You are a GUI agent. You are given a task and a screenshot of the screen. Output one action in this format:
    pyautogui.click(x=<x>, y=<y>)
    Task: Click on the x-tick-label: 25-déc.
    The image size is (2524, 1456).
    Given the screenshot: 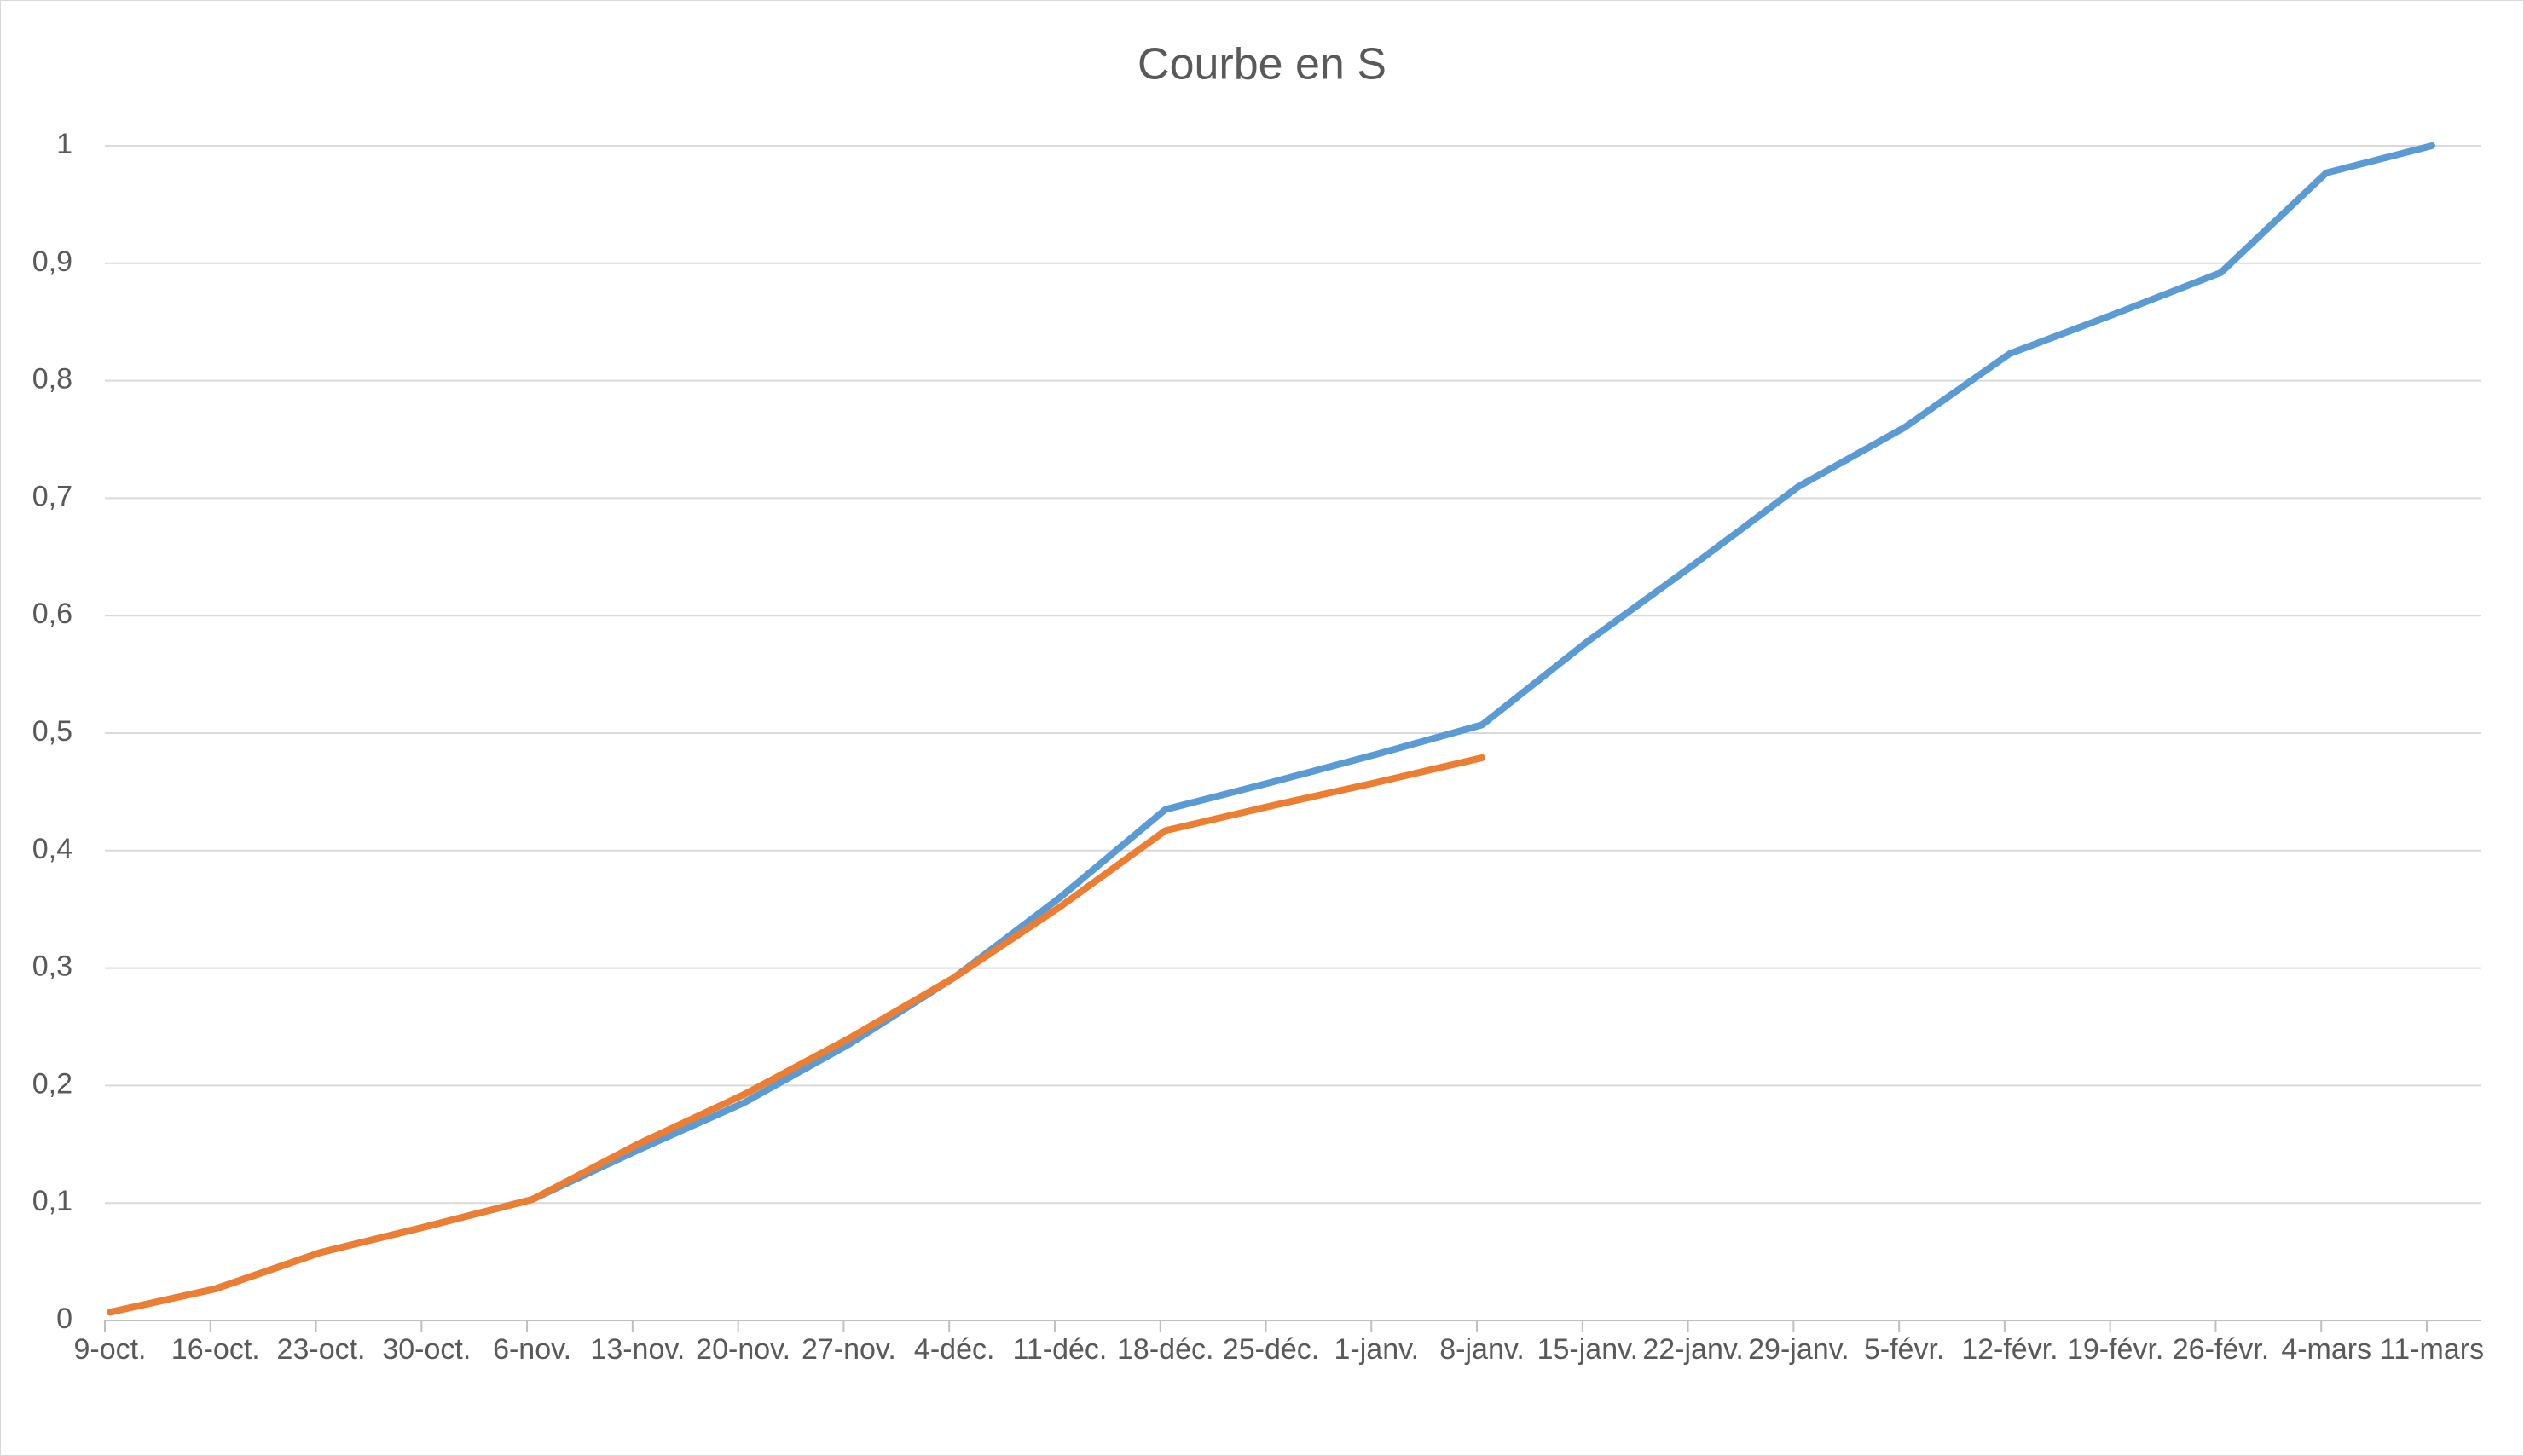 What is the action you would take?
    pyautogui.click(x=1271, y=1349)
    